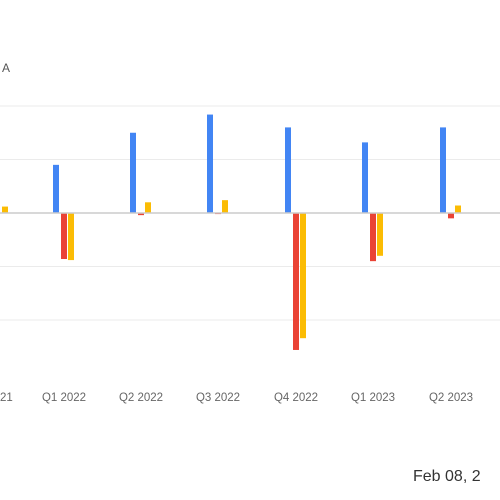 The width and height of the screenshot is (500, 500). I want to click on bar-series-1-q4-2022, so click(288, 170).